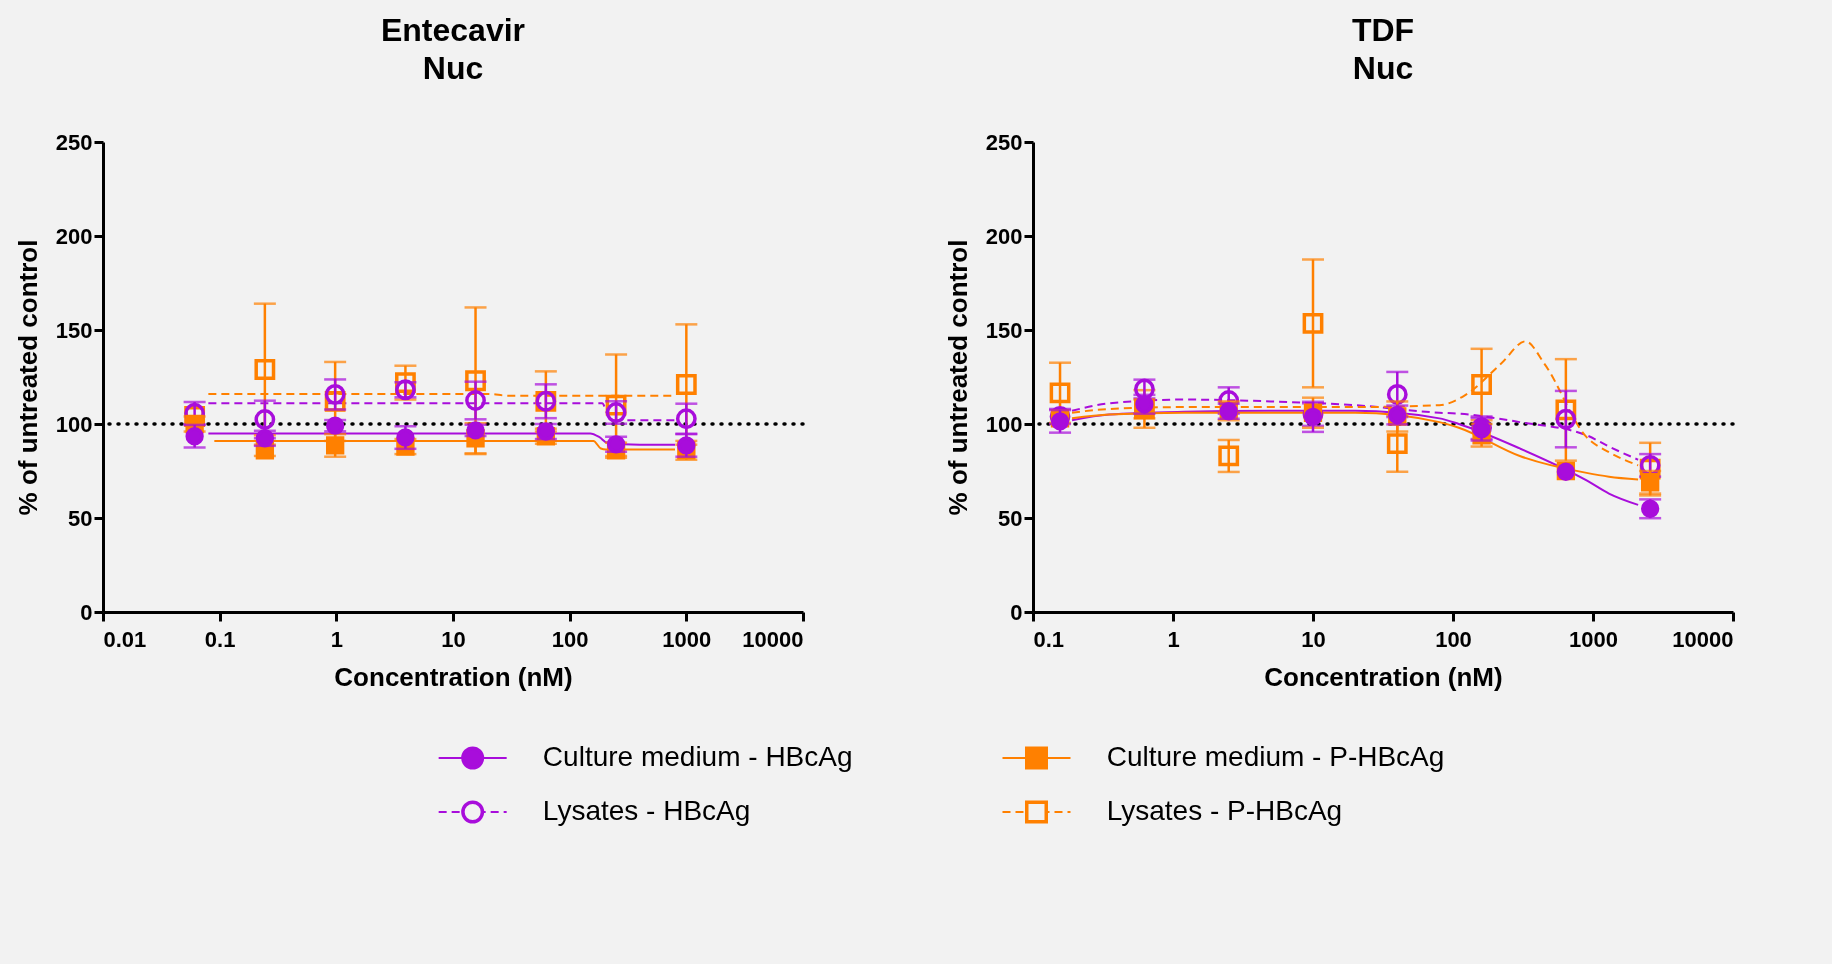  I want to click on legend-label: Culture medium - HBcAg, so click(697, 756).